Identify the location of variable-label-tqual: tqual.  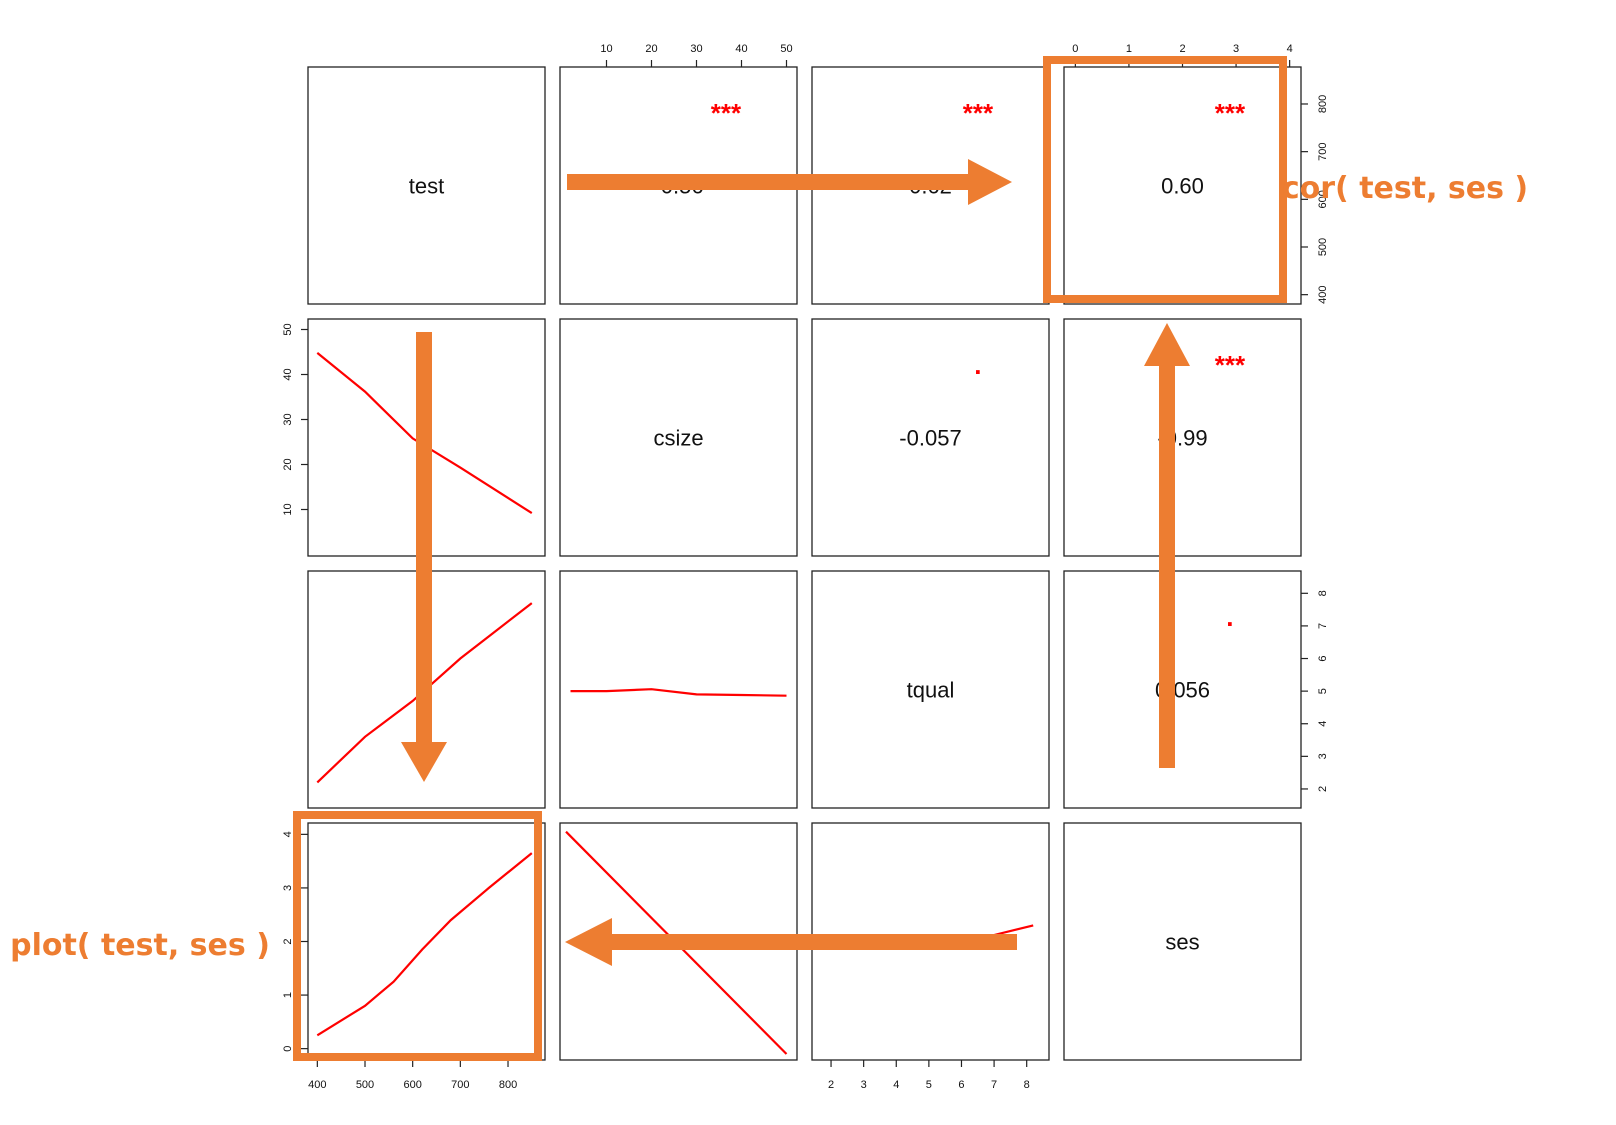
(931, 690).